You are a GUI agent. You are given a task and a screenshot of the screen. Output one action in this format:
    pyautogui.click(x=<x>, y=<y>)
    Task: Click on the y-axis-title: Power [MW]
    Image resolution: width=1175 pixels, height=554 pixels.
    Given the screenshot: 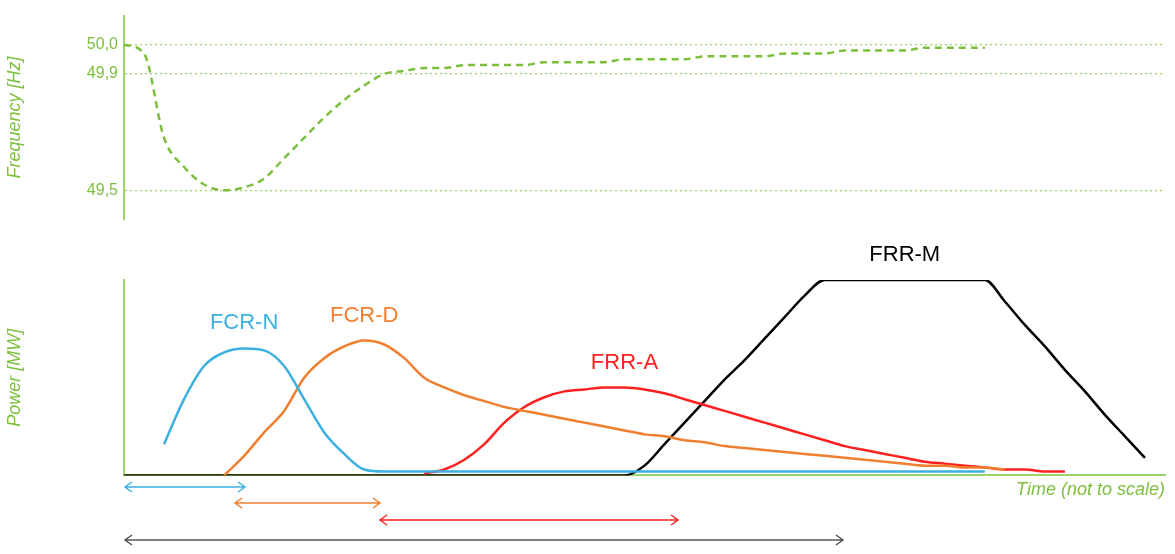 What is the action you would take?
    pyautogui.click(x=13, y=377)
    